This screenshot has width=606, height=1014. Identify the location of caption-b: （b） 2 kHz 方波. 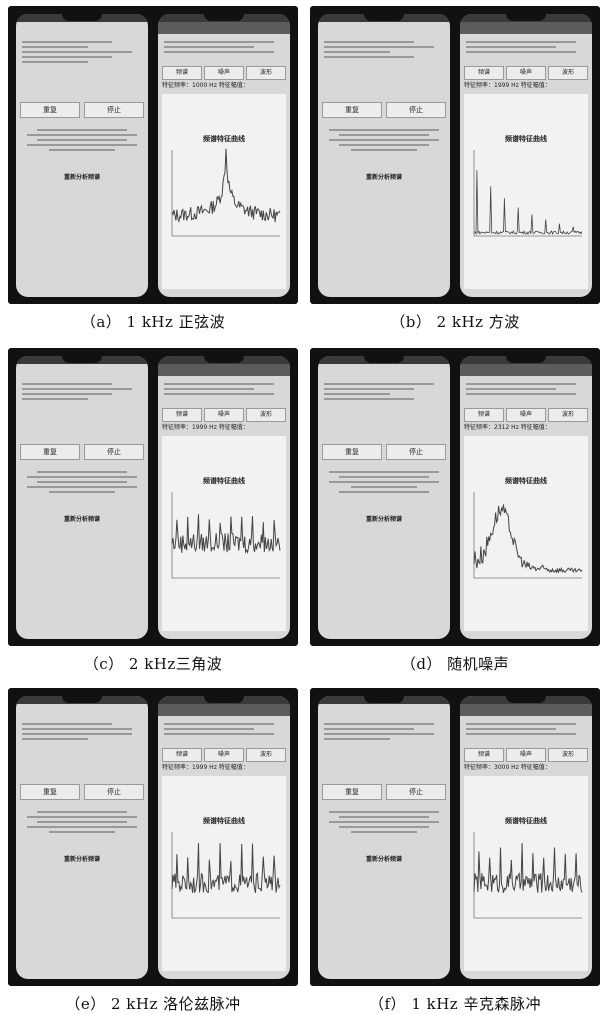
(455, 322).